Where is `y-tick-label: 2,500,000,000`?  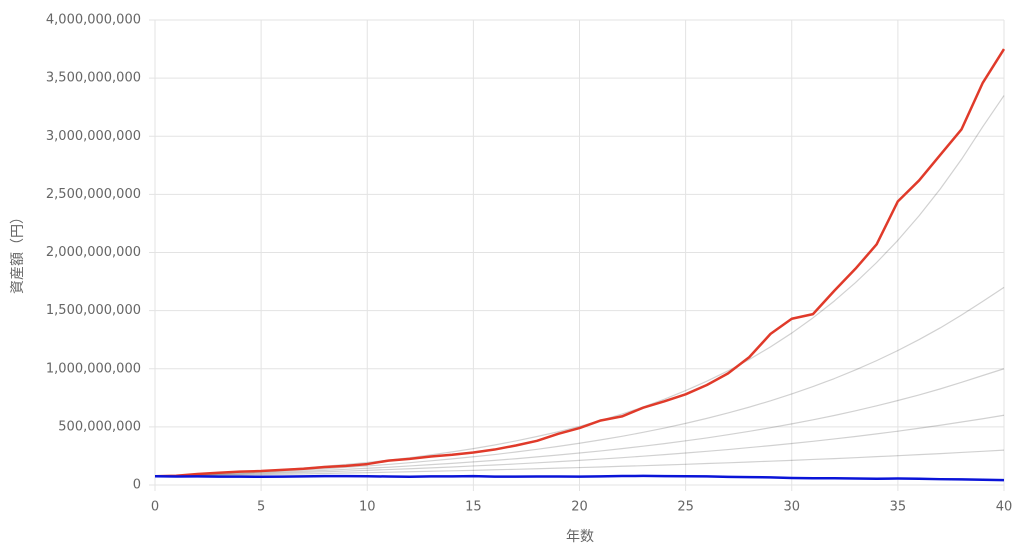 y-tick-label: 2,500,000,000 is located at coordinates (93, 194).